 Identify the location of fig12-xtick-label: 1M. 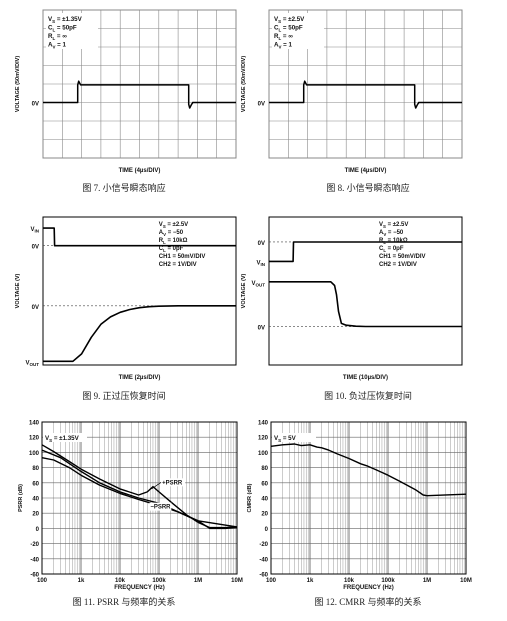
(427, 581).